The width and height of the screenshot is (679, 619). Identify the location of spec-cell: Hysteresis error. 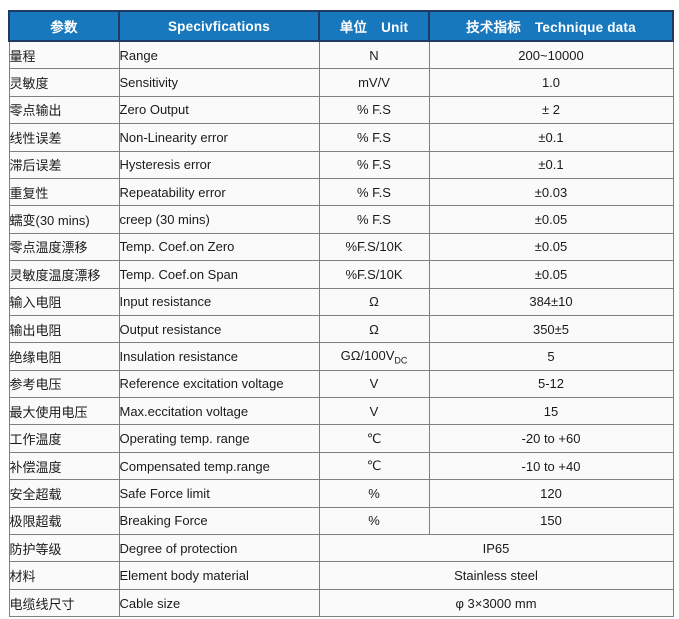
(219, 164).